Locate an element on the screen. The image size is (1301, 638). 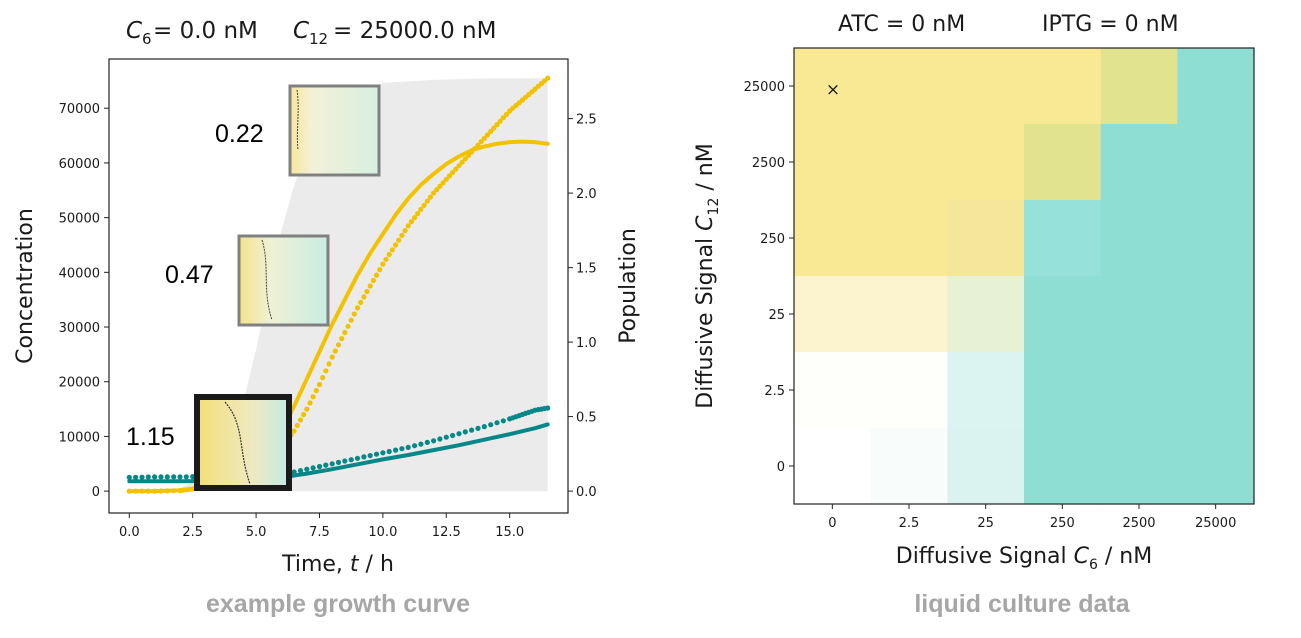
inset-label-0.47: 0.47 is located at coordinates (189, 275).